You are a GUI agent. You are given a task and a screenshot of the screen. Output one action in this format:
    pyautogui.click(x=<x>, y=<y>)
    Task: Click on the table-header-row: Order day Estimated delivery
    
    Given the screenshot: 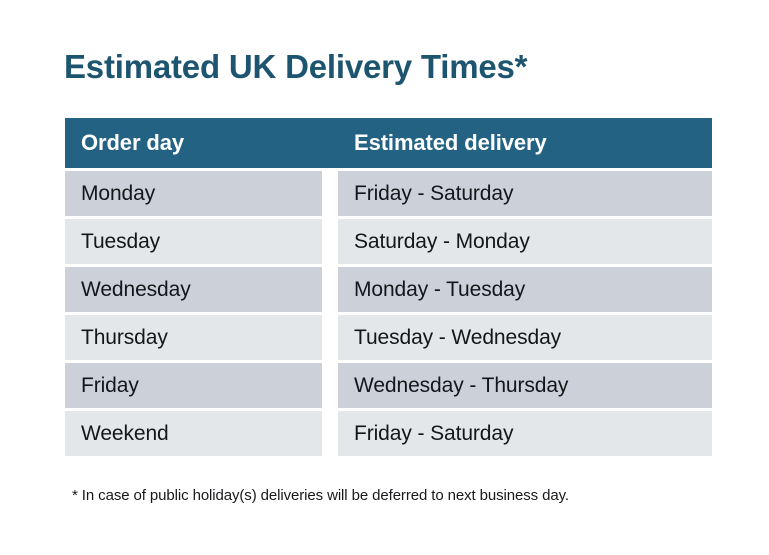 What is the action you would take?
    pyautogui.click(x=388, y=143)
    